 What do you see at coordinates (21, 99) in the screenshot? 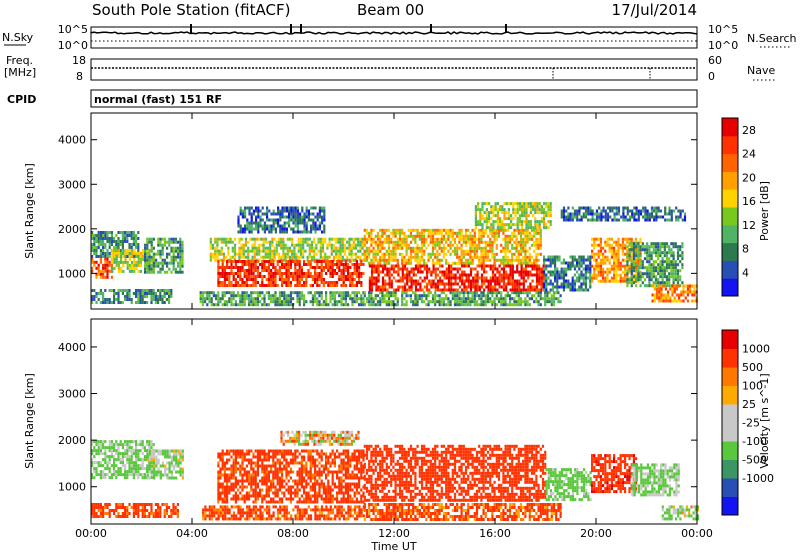
I see `cpid-label: CPID` at bounding box center [21, 99].